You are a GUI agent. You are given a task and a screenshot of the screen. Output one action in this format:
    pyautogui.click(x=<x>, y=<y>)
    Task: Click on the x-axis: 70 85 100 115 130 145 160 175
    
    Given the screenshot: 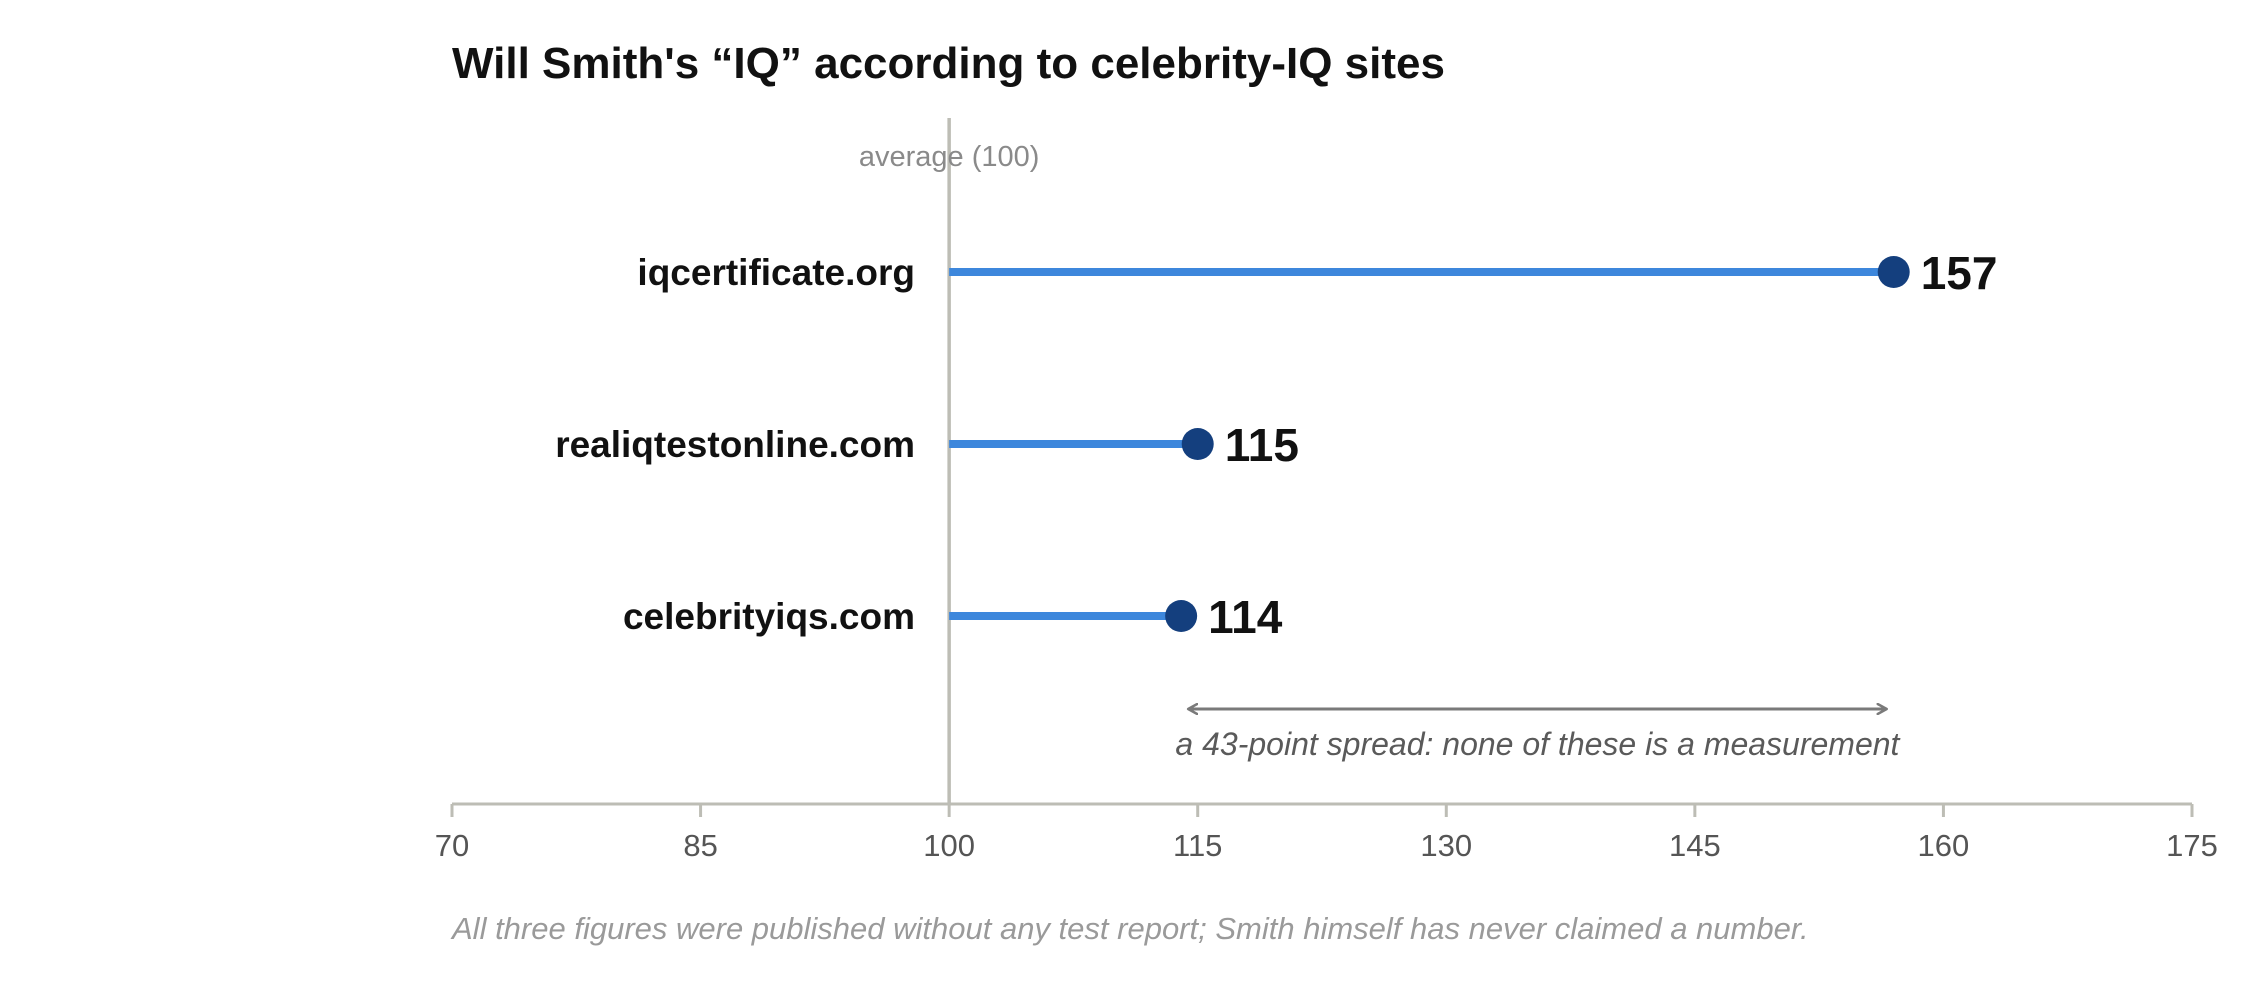 What is the action you would take?
    pyautogui.click(x=1326, y=832)
    